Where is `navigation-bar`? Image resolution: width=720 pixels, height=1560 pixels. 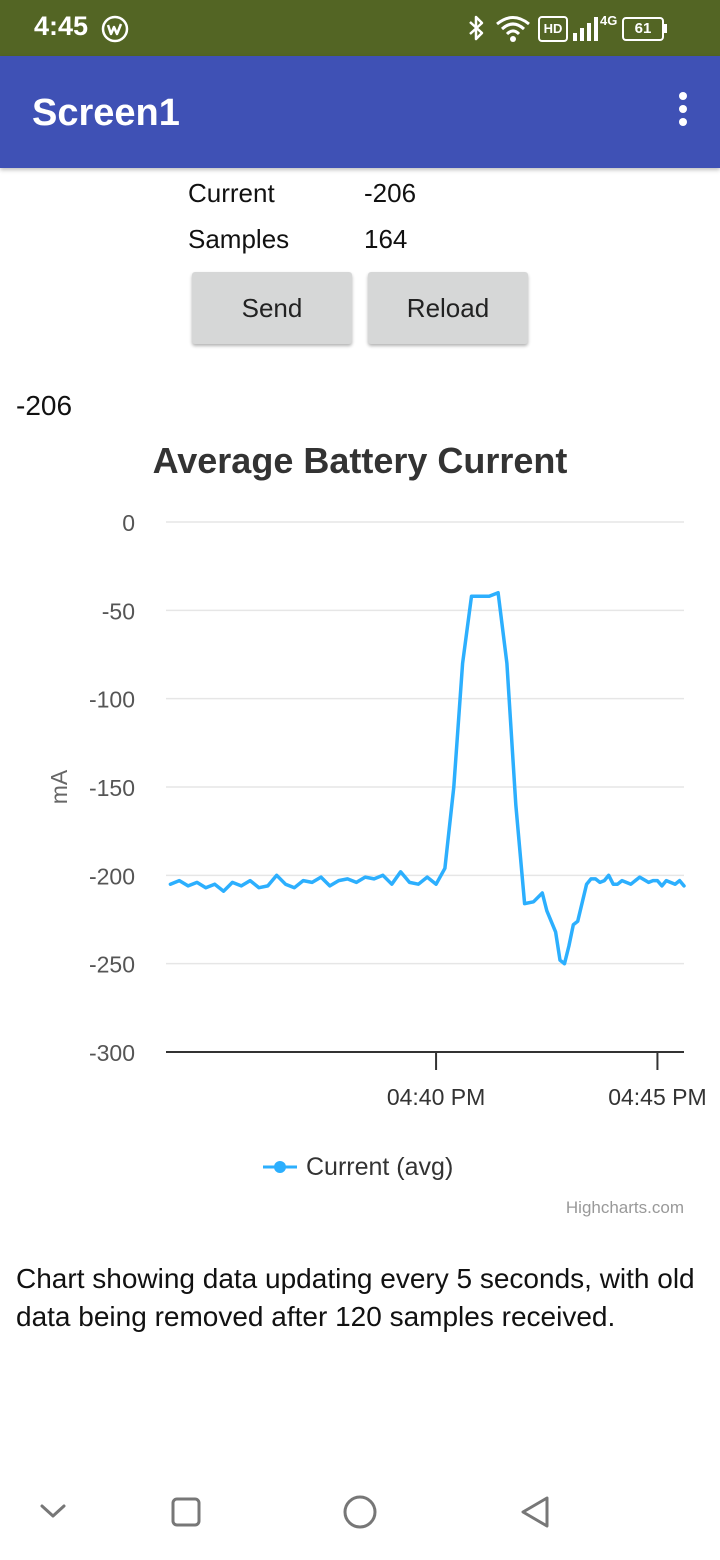
navigation-bar is located at coordinates (360, 1515).